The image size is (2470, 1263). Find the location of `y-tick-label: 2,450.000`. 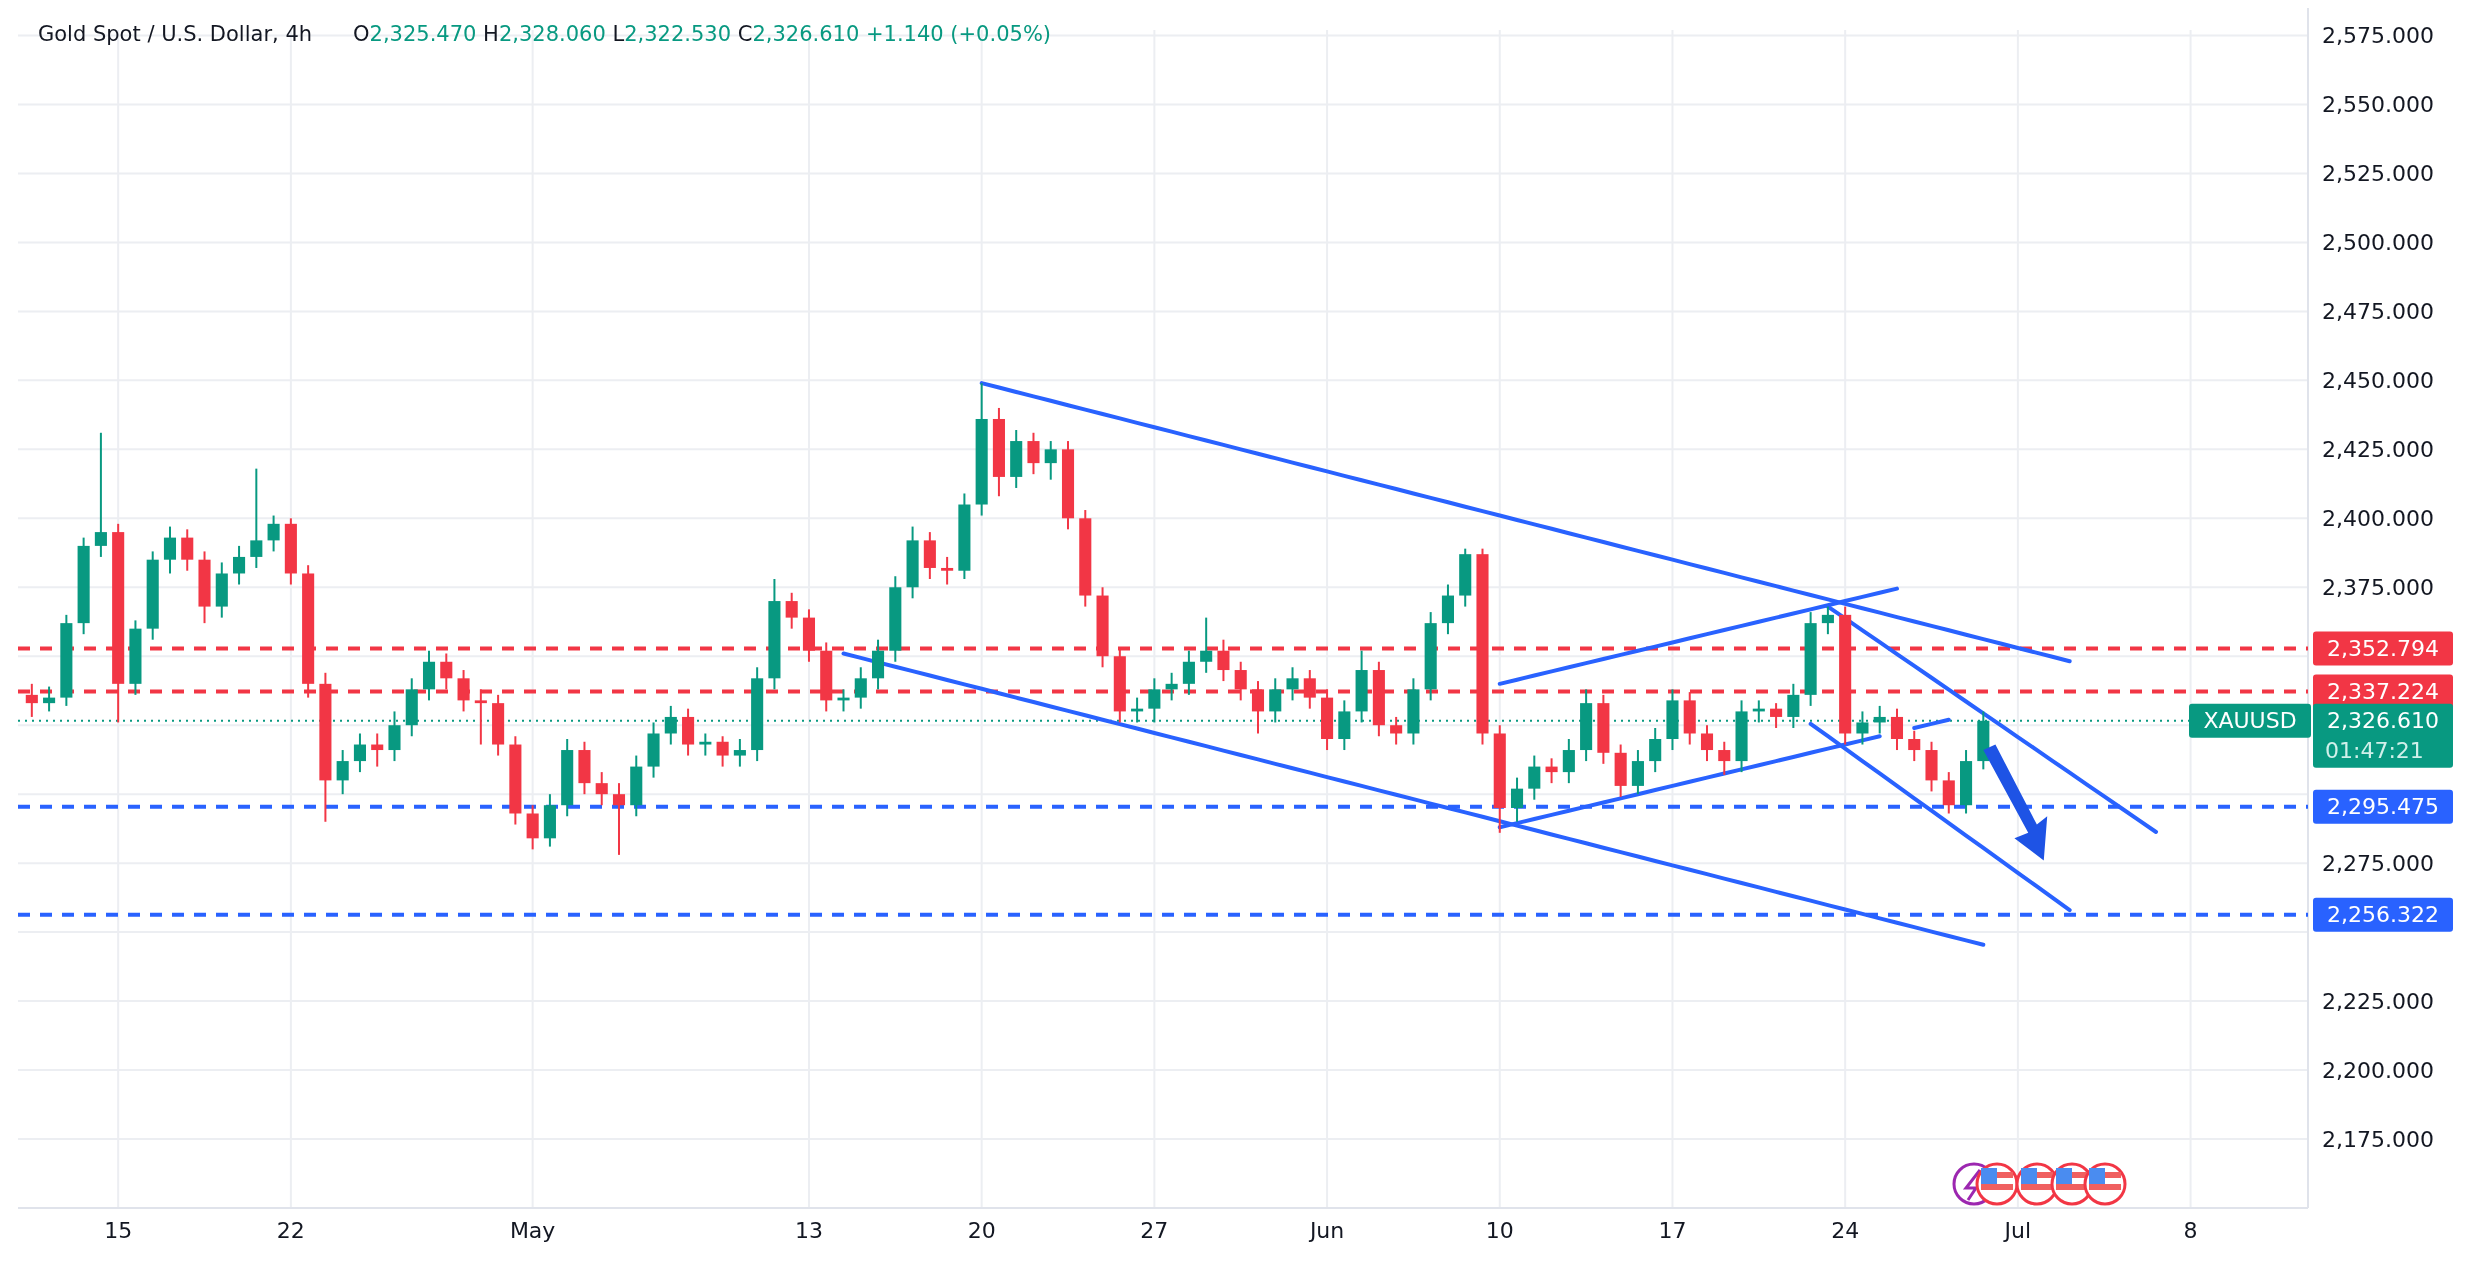

y-tick-label: 2,450.000 is located at coordinates (2378, 381).